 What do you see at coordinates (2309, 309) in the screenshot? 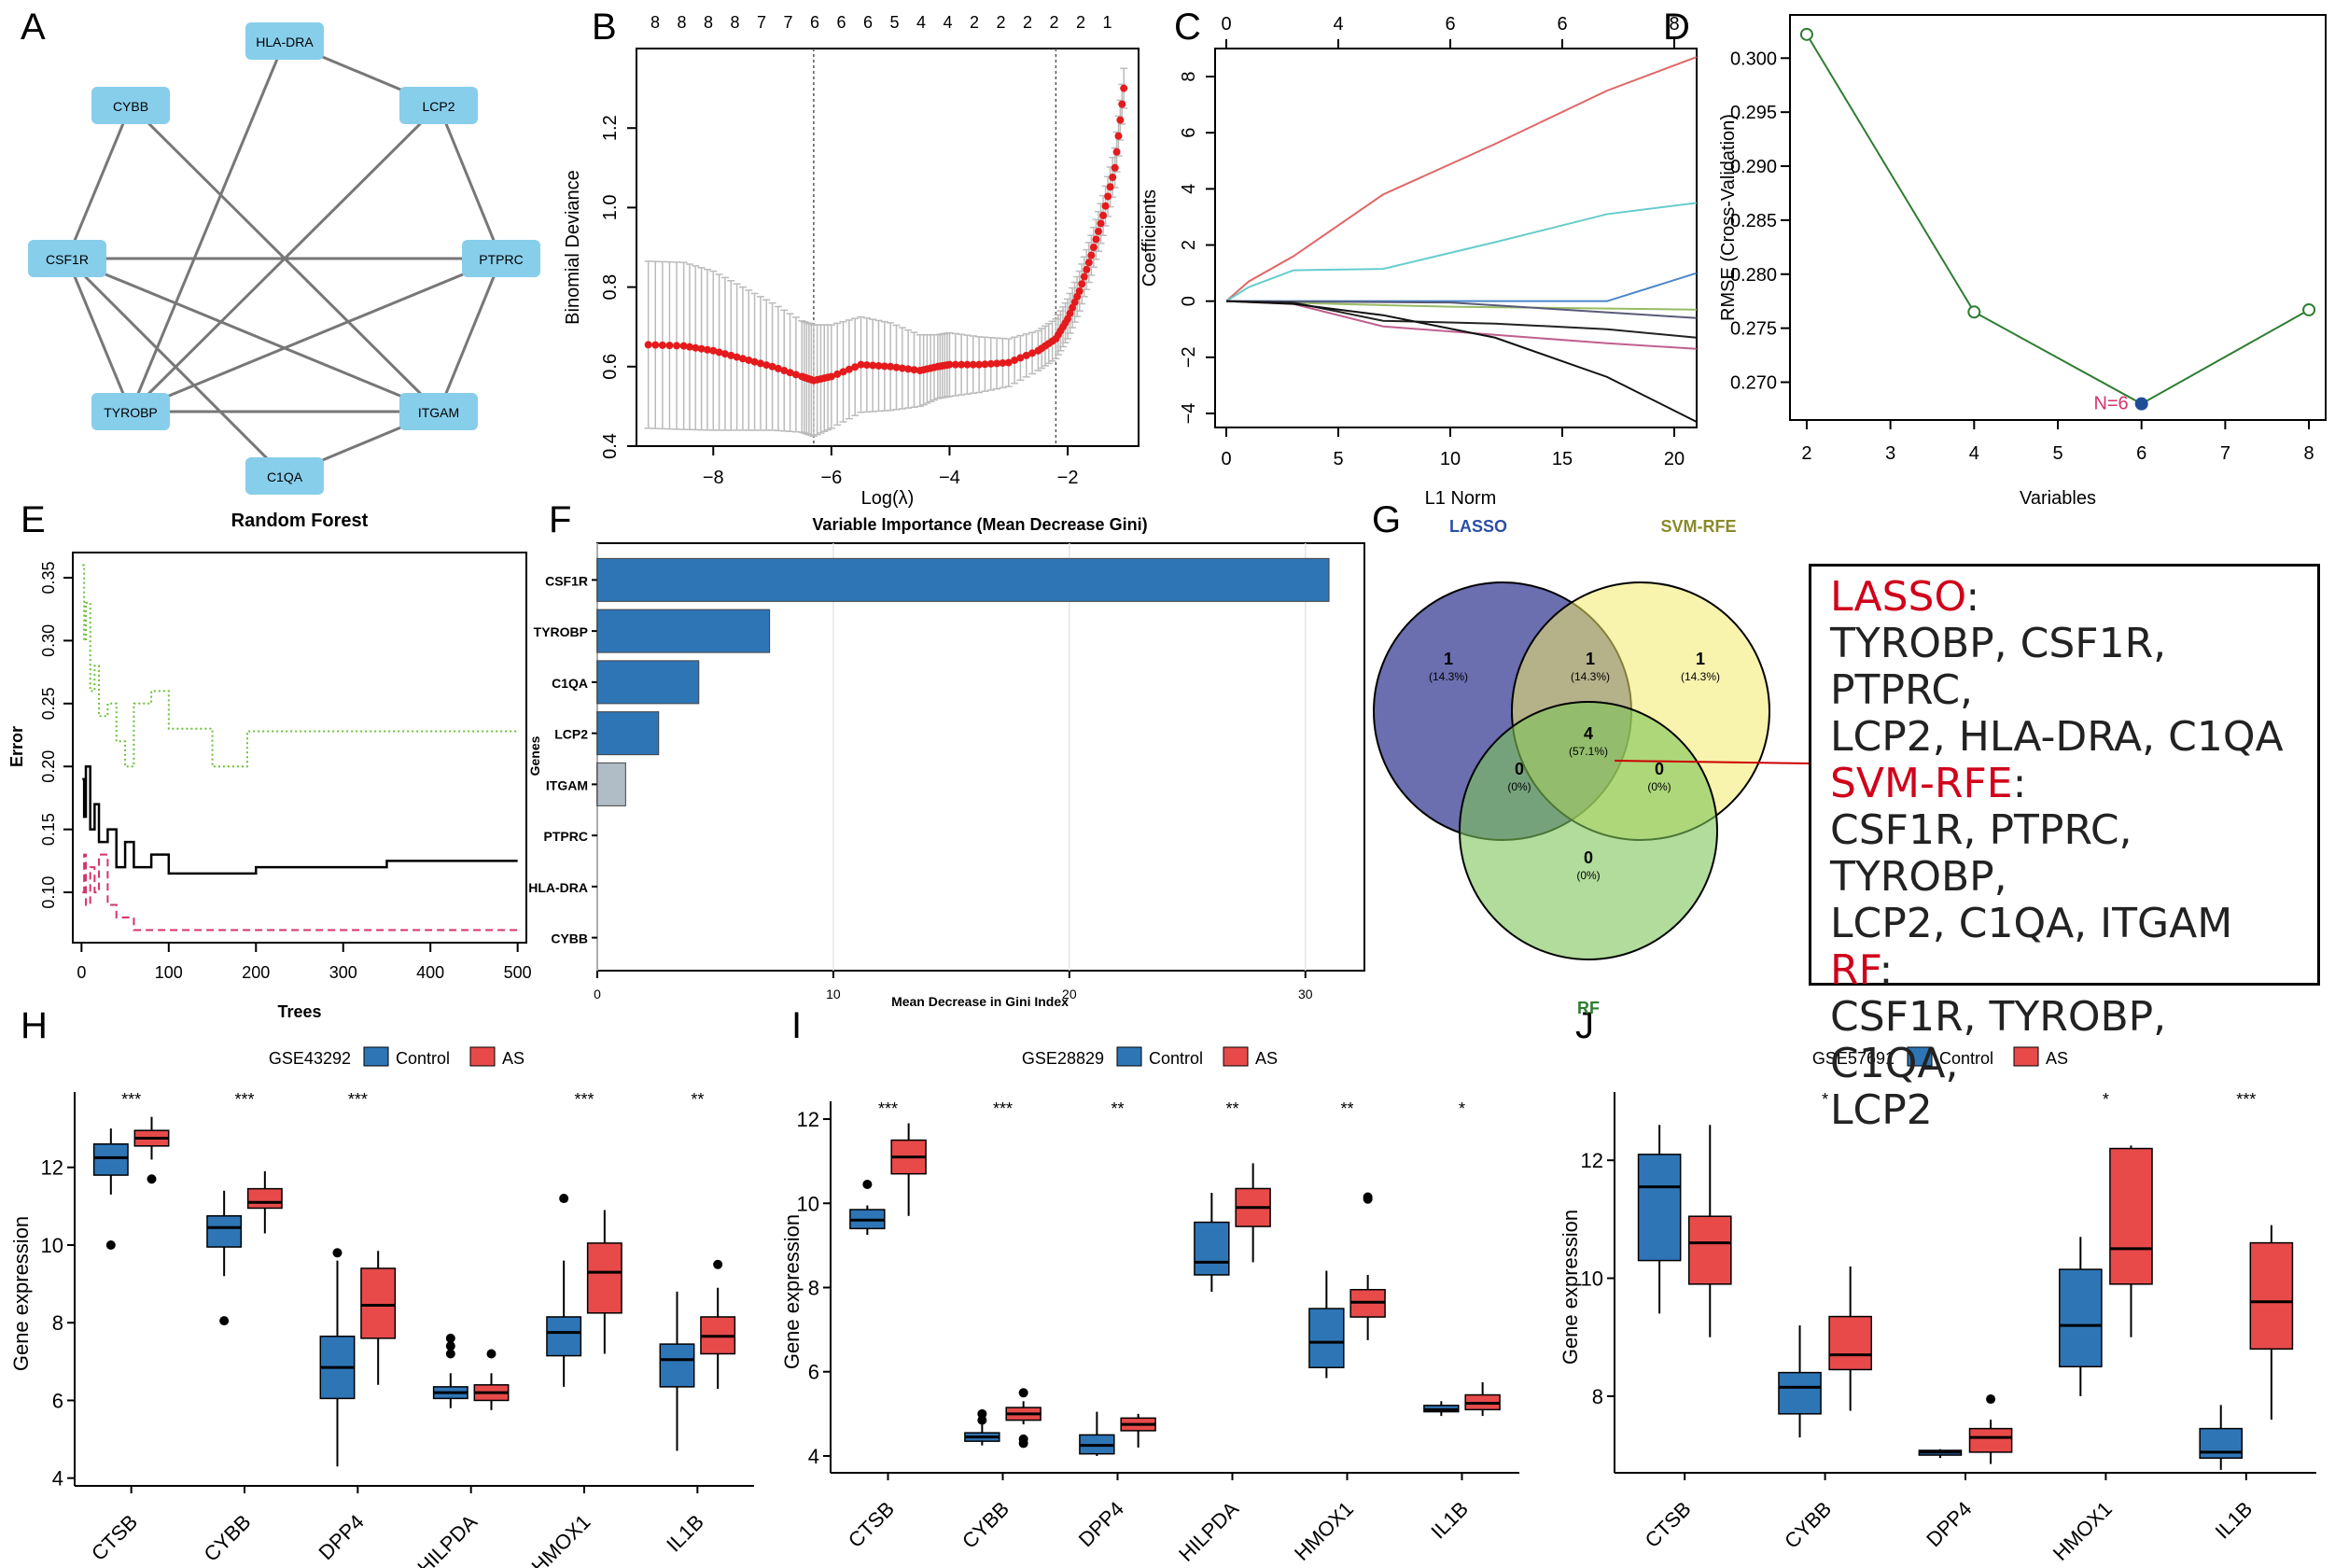
I see `d-rmse-point` at bounding box center [2309, 309].